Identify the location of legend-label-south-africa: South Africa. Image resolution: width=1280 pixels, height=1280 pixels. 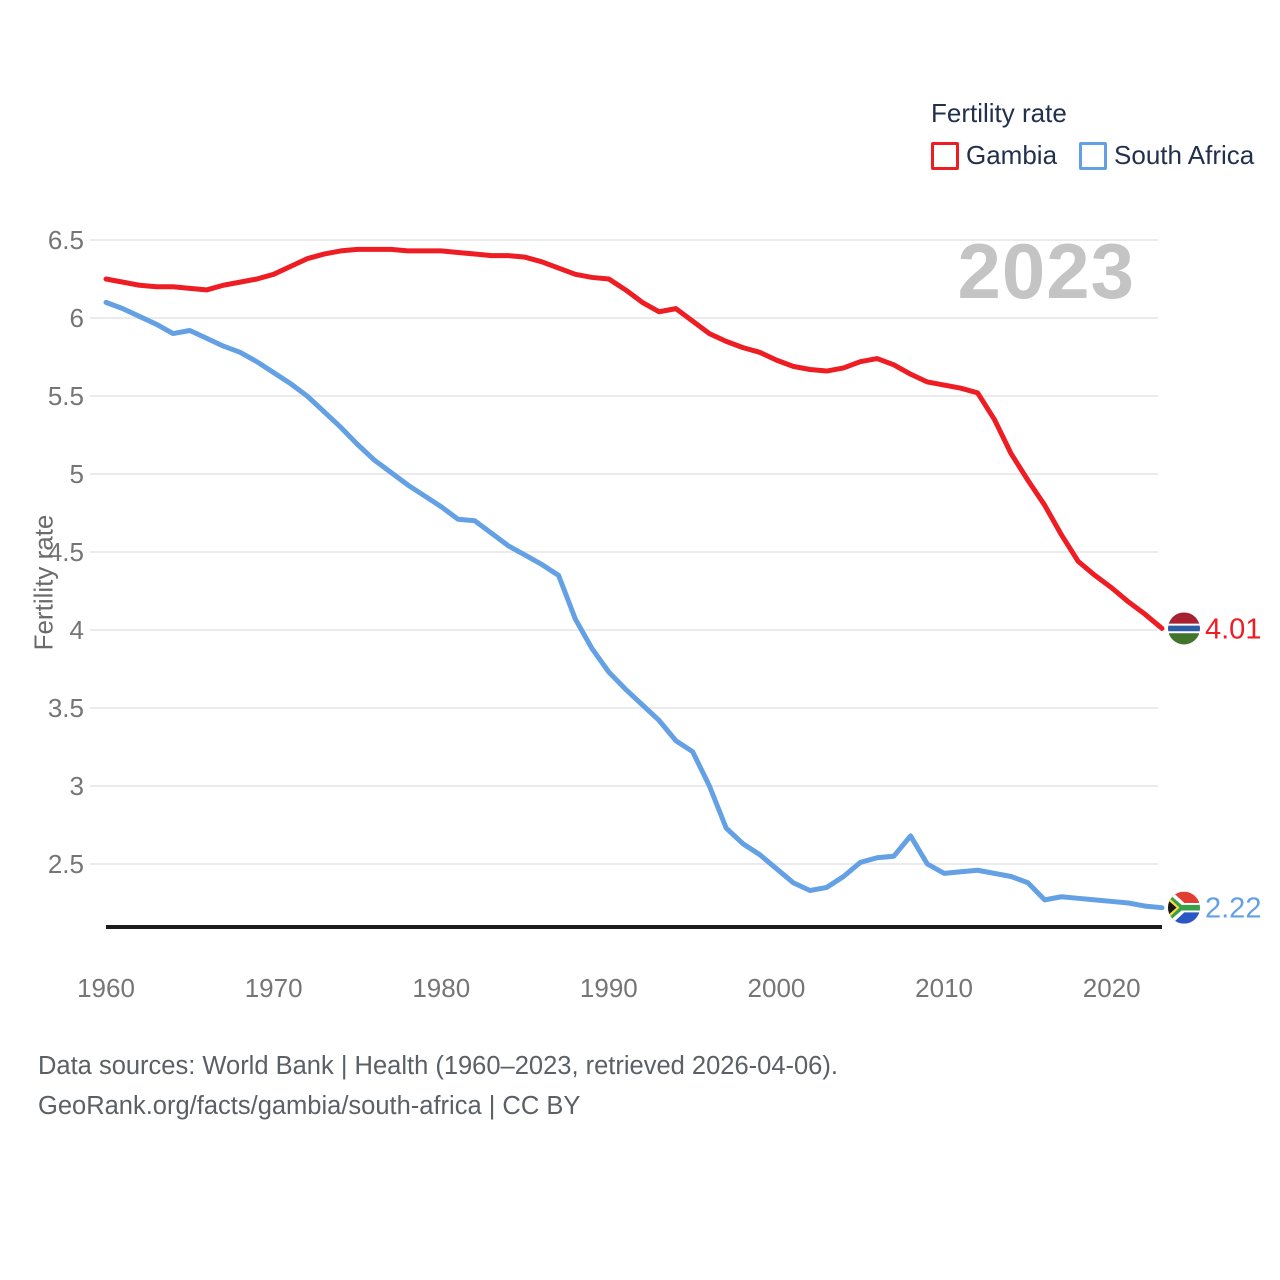
(1184, 155).